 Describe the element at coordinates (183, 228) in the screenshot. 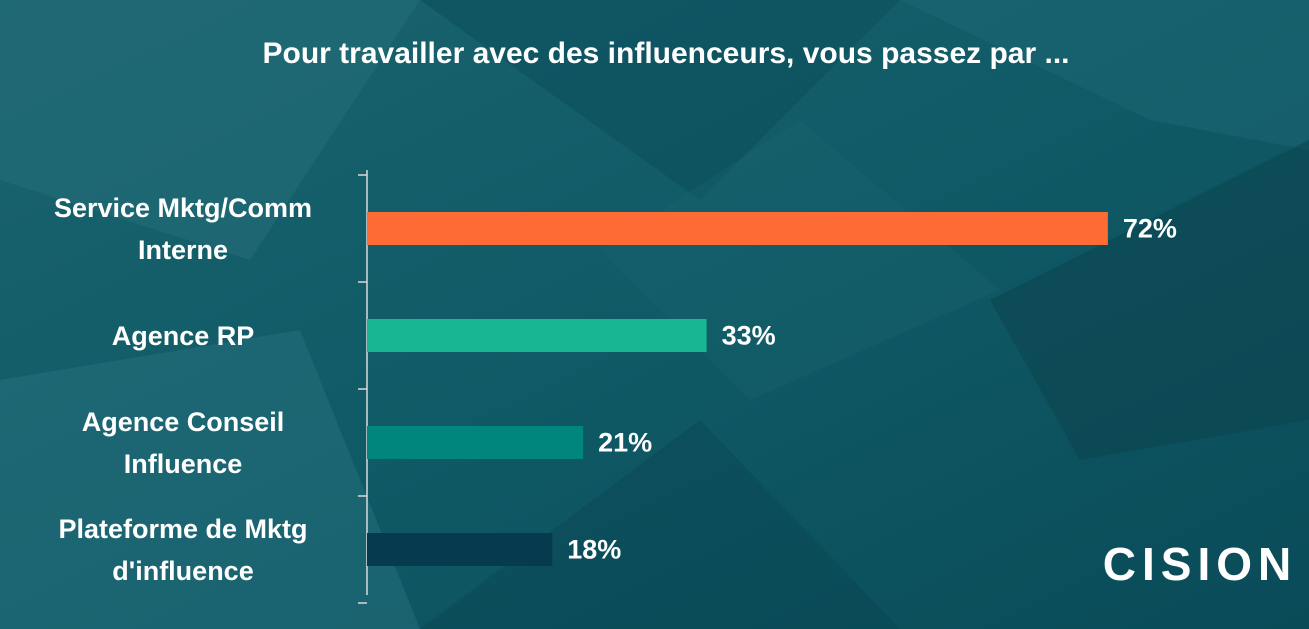

I see `category-label: Service Mktg/Comm Interne` at that location.